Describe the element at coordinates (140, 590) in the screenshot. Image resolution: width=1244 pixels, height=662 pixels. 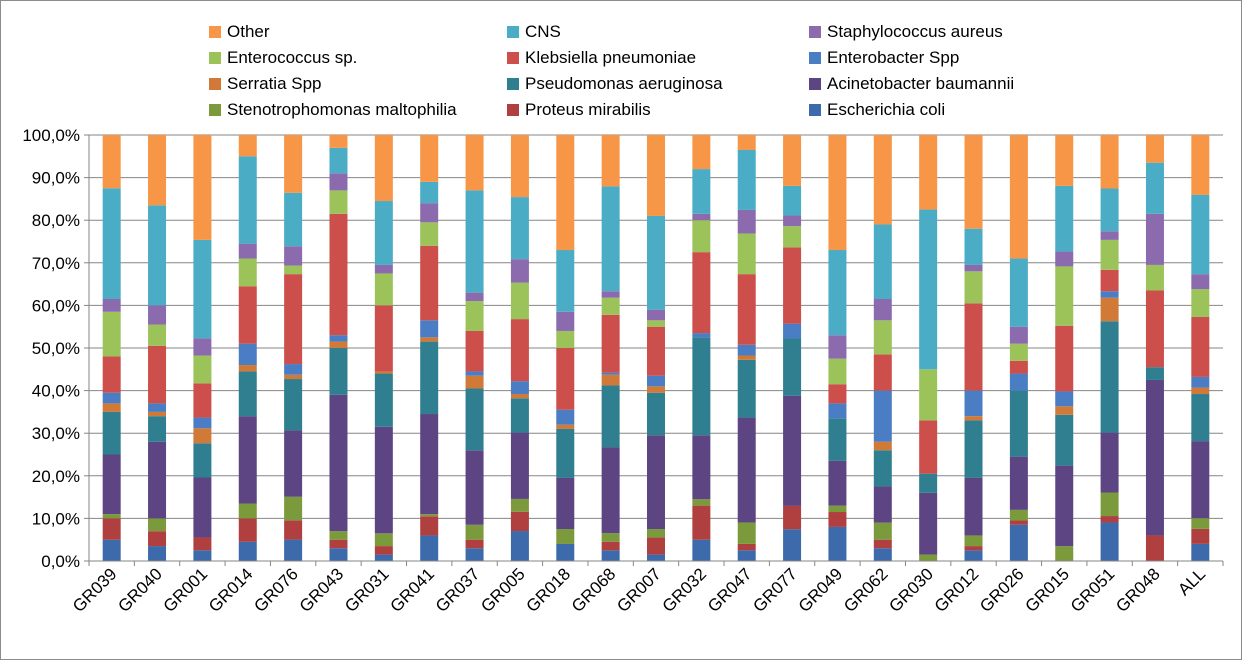
I see `x-tick-label: GR040` at that location.